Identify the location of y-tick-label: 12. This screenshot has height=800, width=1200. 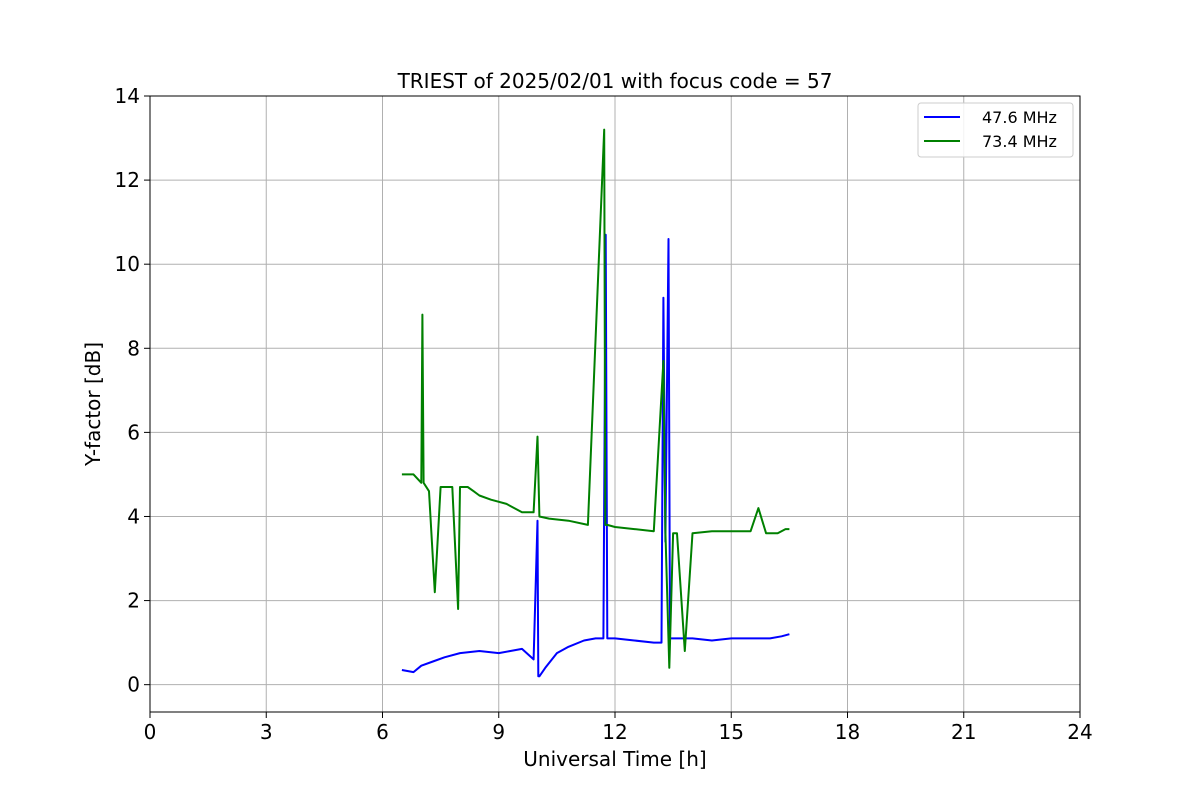
(127, 180).